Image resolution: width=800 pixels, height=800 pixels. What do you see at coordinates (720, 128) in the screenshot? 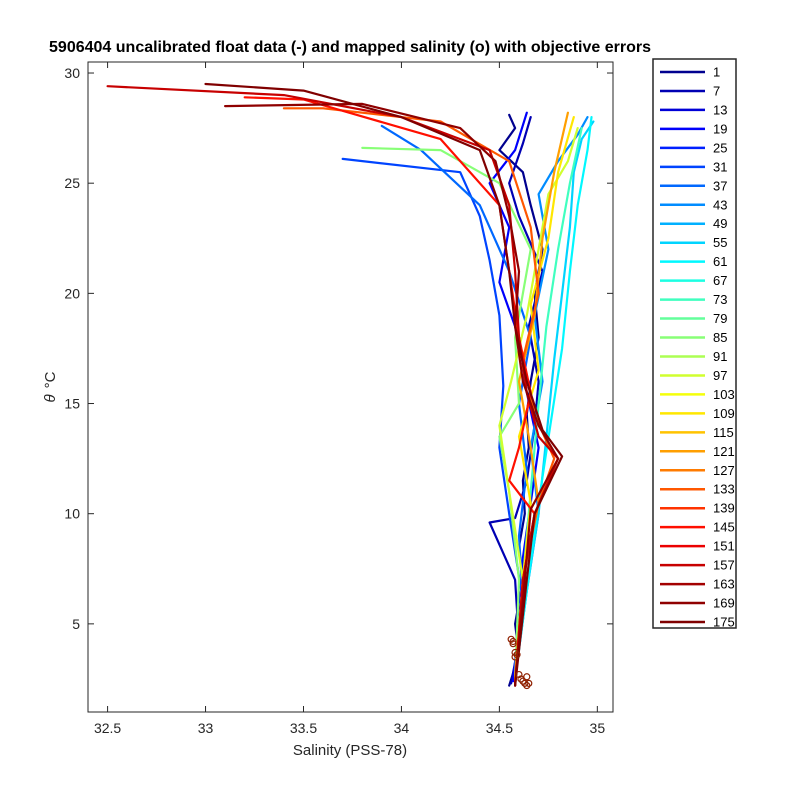
I see `legend-label: 19` at bounding box center [720, 128].